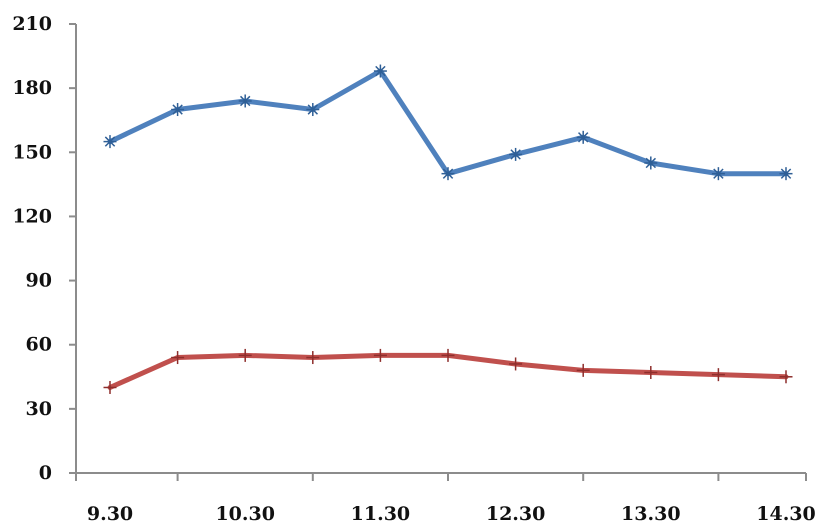 This screenshot has width=819, height=527. Describe the element at coordinates (39, 281) in the screenshot. I see `y-tick-label: 90` at that location.